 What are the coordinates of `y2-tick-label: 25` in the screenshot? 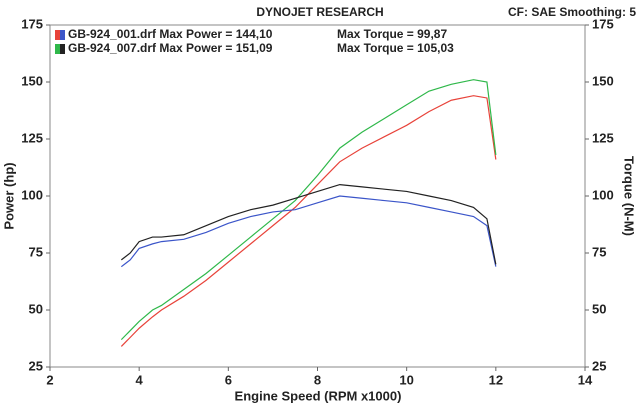 It's located at (599, 365).